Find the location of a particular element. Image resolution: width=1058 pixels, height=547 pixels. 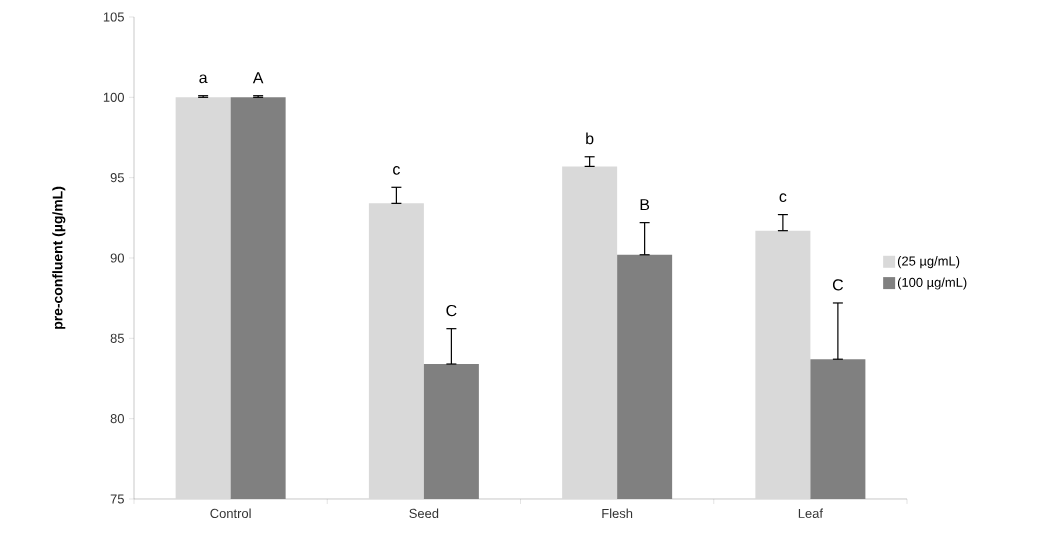

y-tick-label: 80 is located at coordinates (117, 419).